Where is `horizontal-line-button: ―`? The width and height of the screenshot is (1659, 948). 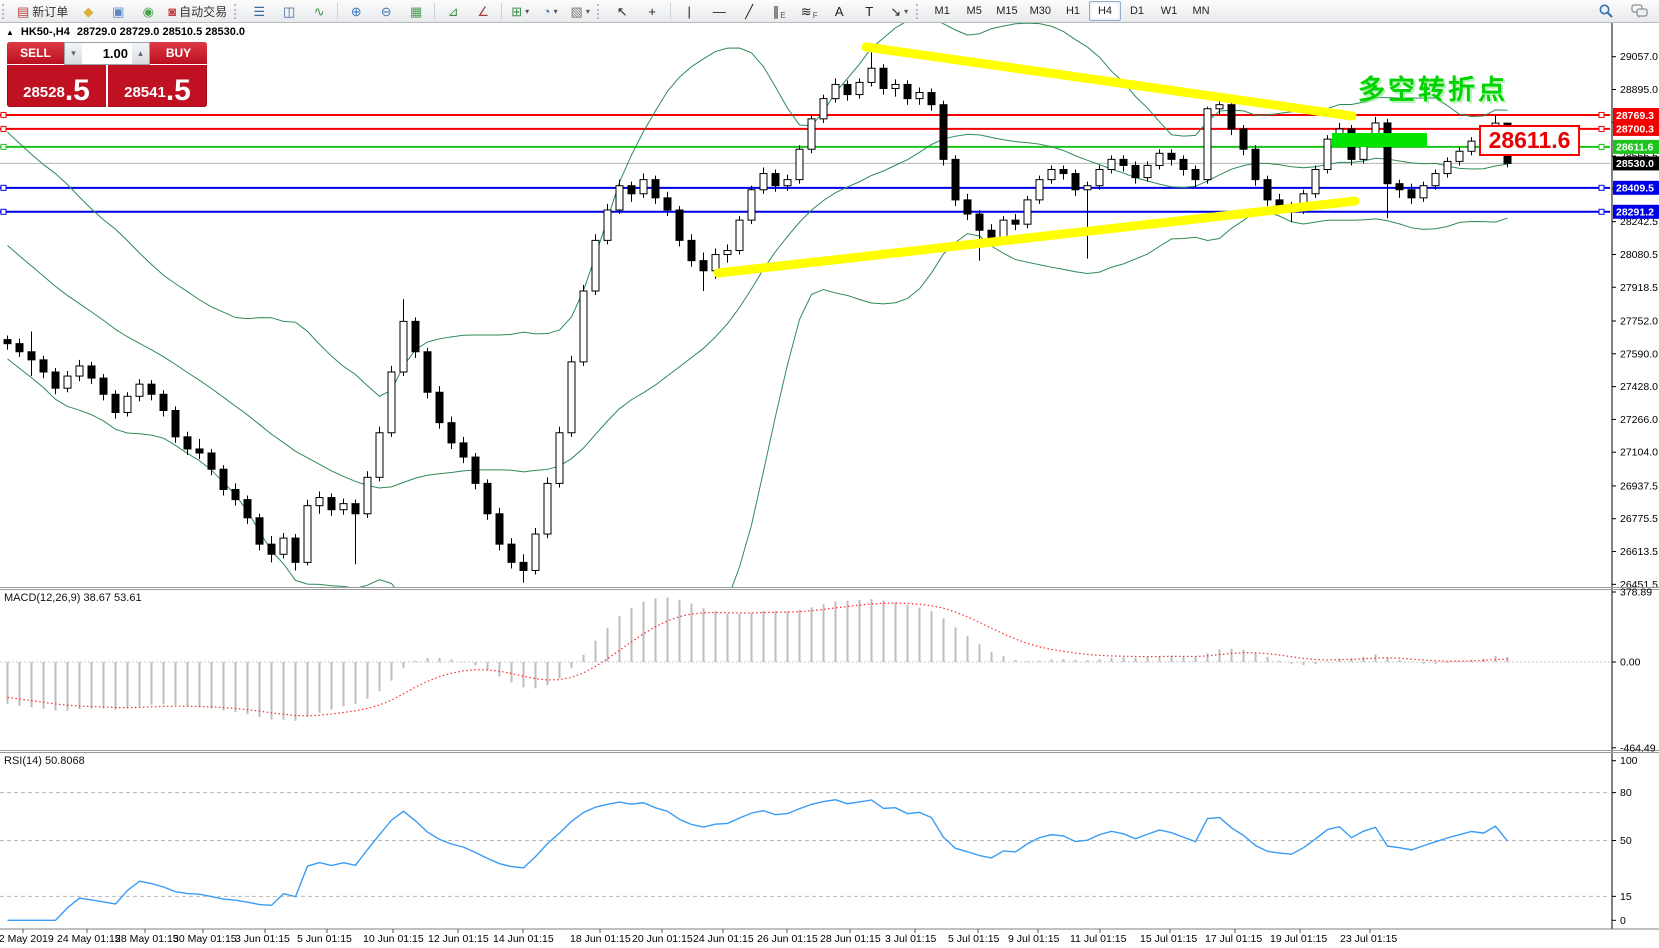
horizontal-line-button: ― is located at coordinates (719, 11).